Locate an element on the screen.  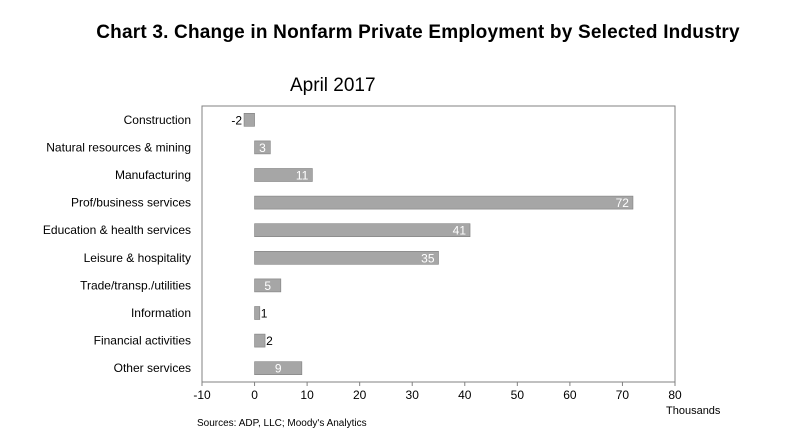
category-label: Leisure & hospitality is located at coordinates (137, 258).